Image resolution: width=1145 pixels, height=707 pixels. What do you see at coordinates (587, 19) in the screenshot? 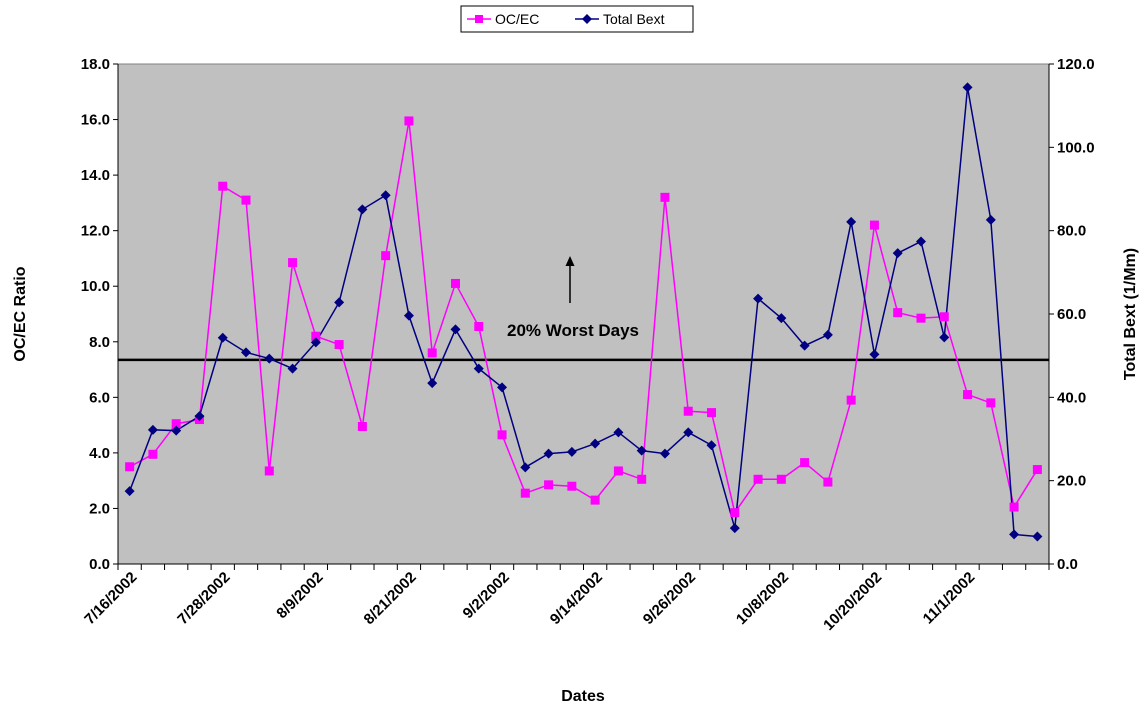
I see `legend-swatch-bext-marker` at bounding box center [587, 19].